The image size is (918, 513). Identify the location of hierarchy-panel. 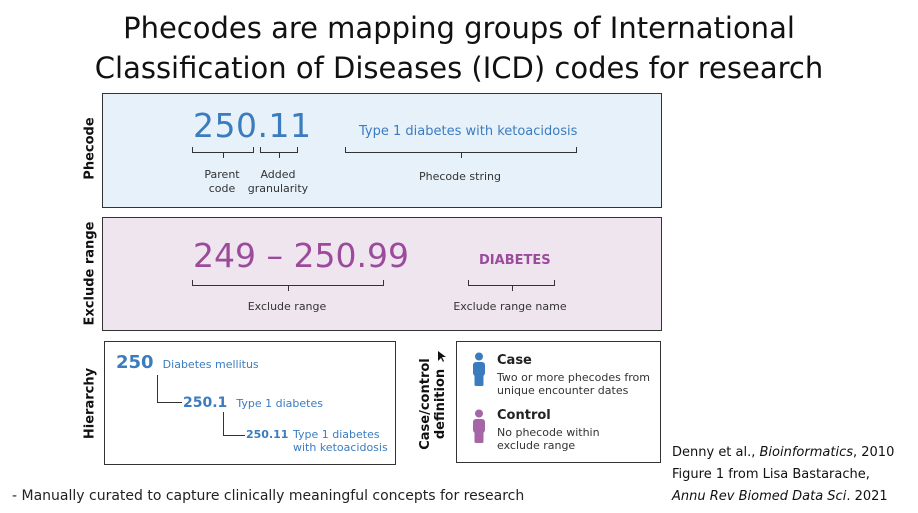
(250, 403).